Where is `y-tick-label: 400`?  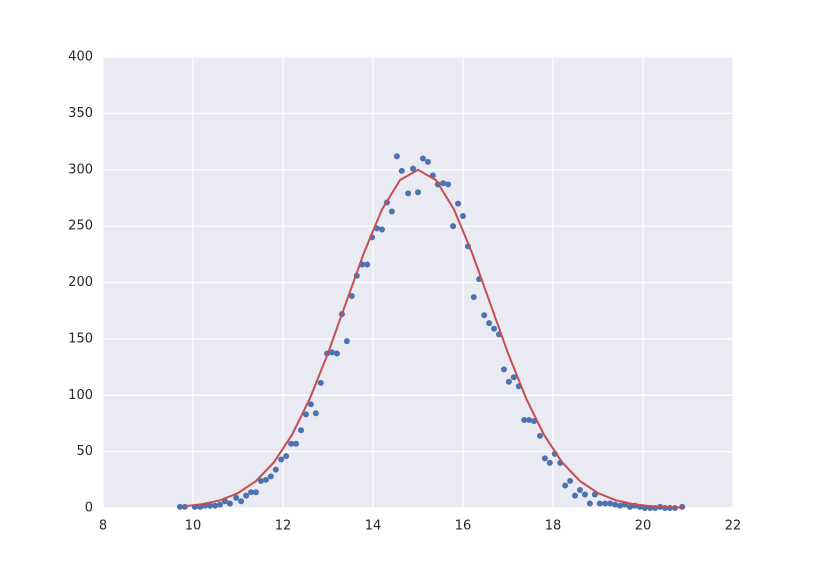 y-tick-label: 400 is located at coordinates (80, 57).